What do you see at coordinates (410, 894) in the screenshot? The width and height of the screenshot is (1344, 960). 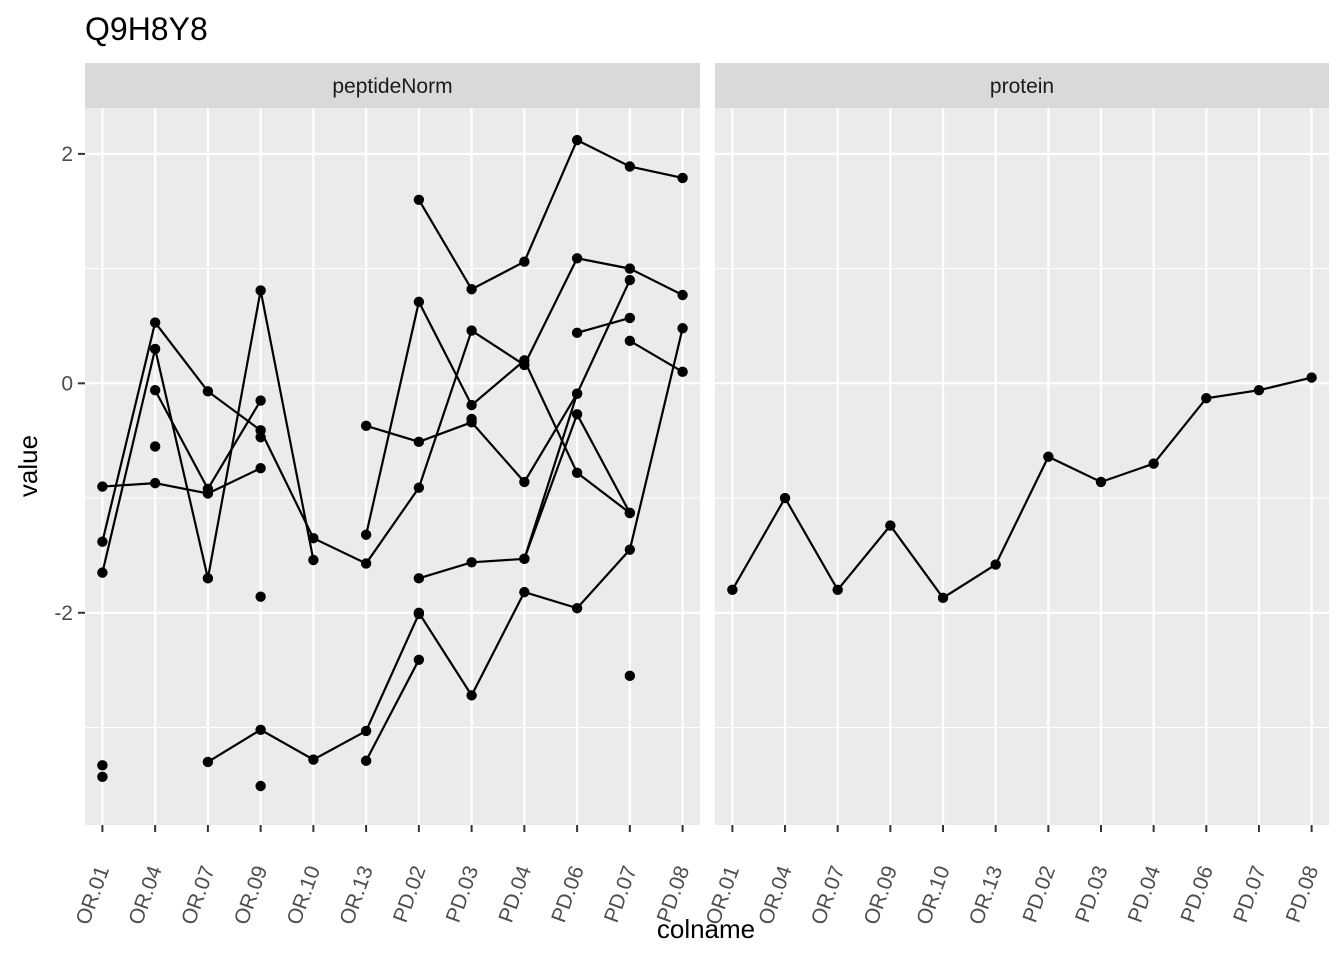 I see `x-tick-label: PD.02` at bounding box center [410, 894].